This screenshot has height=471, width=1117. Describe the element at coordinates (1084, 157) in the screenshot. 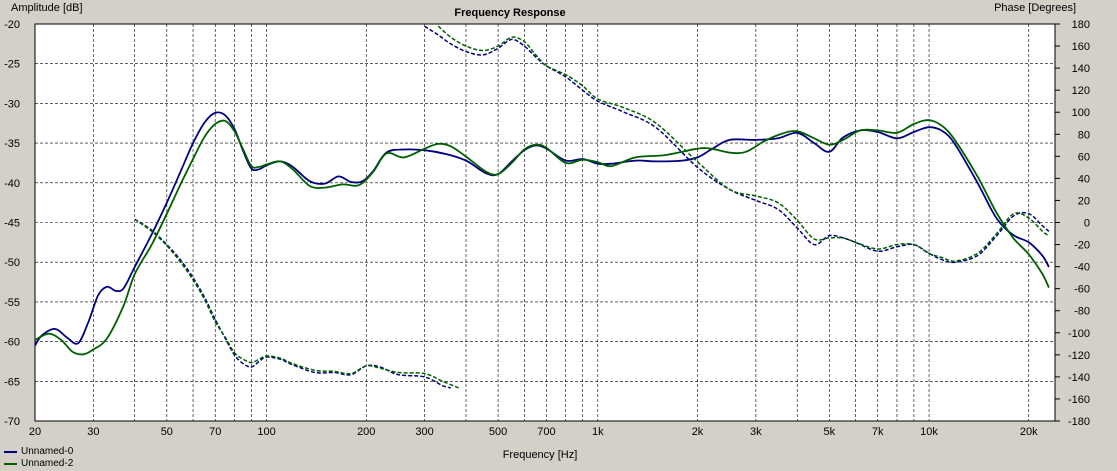

I see `y-right-tick-label: 60` at that location.